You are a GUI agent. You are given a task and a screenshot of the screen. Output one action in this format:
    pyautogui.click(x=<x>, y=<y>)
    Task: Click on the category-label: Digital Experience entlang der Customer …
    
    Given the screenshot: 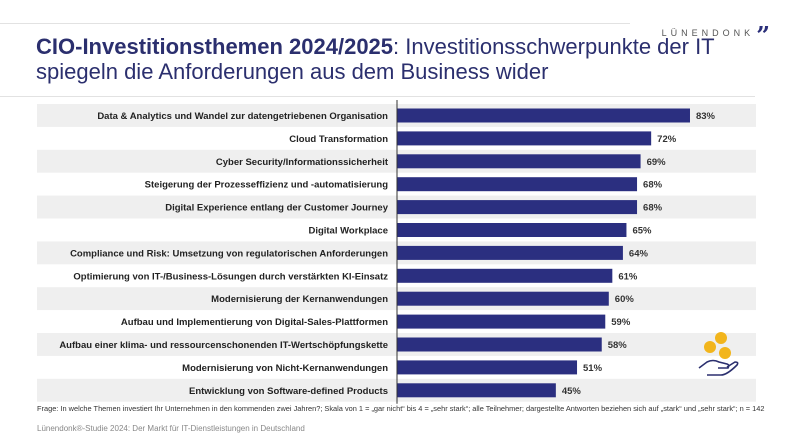 What is the action you would take?
    pyautogui.click(x=276, y=208)
    